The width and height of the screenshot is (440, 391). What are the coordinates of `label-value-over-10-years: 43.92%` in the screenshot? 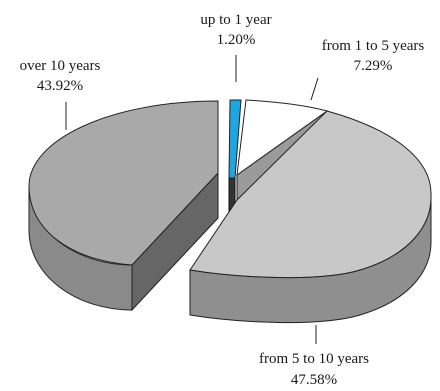 It's located at (60, 86).